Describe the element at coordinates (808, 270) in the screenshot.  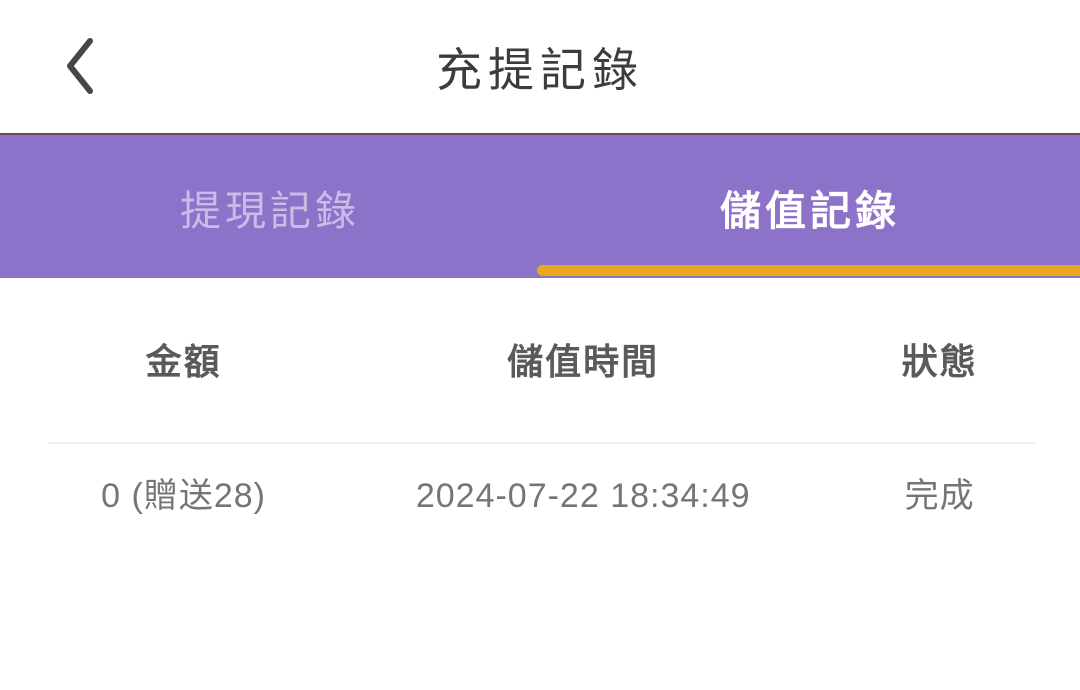
I see `active-tab-indicator` at that location.